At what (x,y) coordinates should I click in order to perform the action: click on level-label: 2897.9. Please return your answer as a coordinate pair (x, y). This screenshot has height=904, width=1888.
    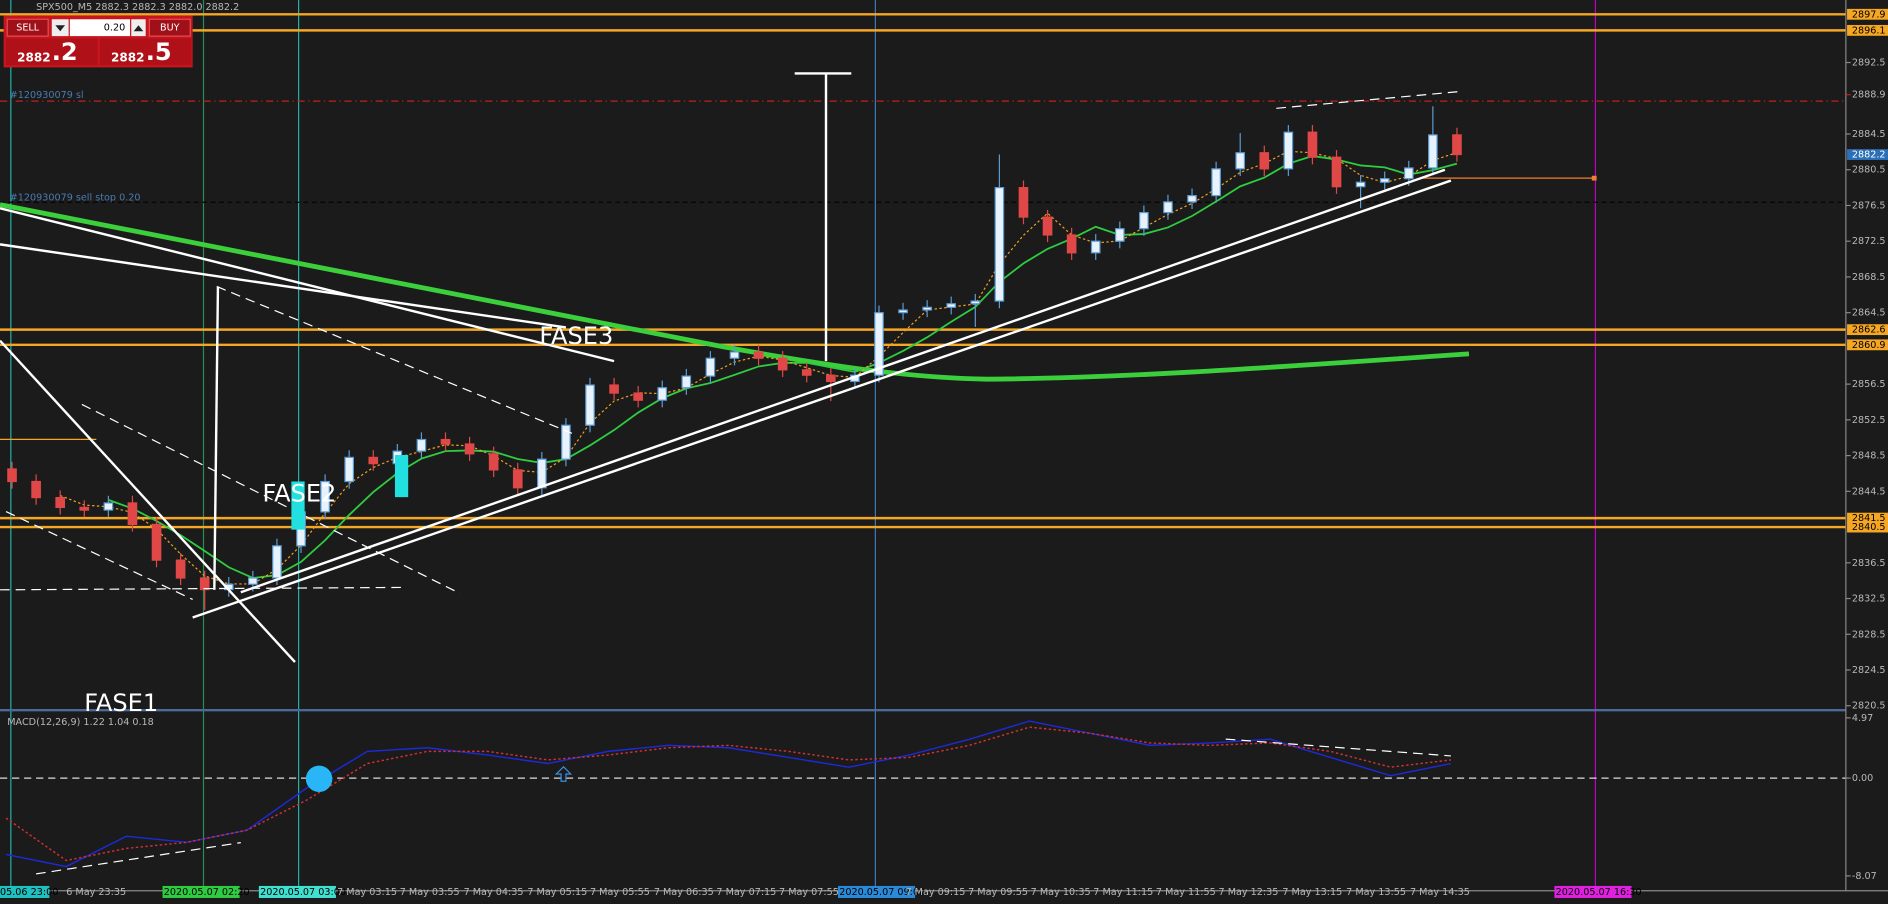
    Looking at the image, I should click on (1869, 14).